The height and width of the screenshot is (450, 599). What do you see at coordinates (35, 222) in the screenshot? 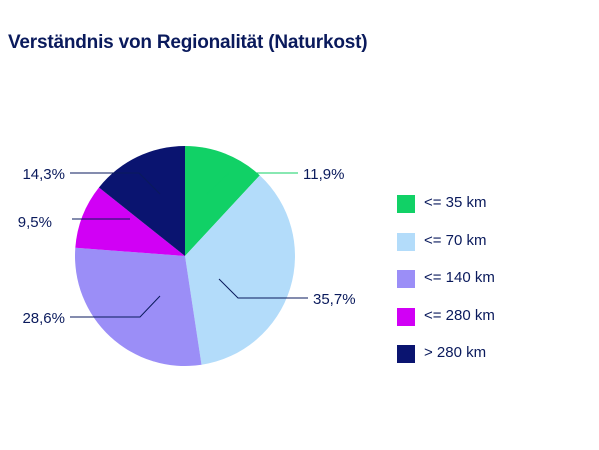
I see `data-label-le-280-km: 9,5%` at bounding box center [35, 222].